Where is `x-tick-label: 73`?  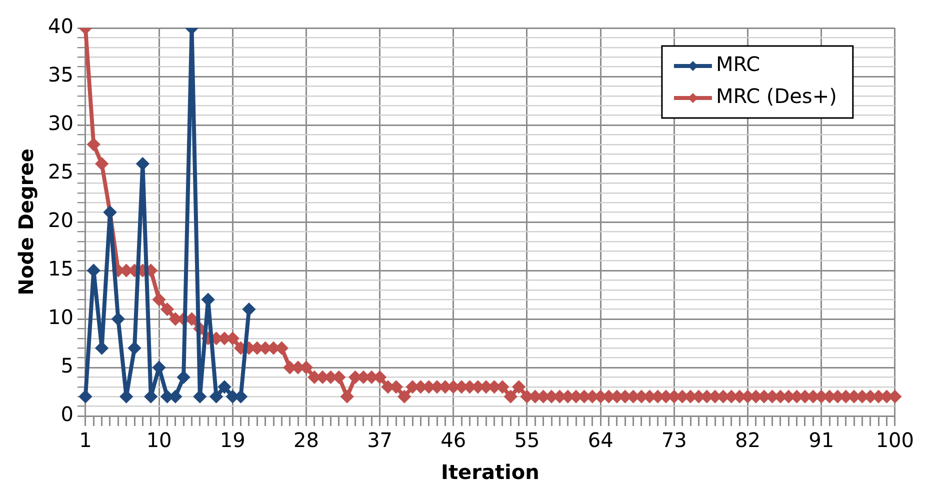 x-tick-label: 73 is located at coordinates (674, 440).